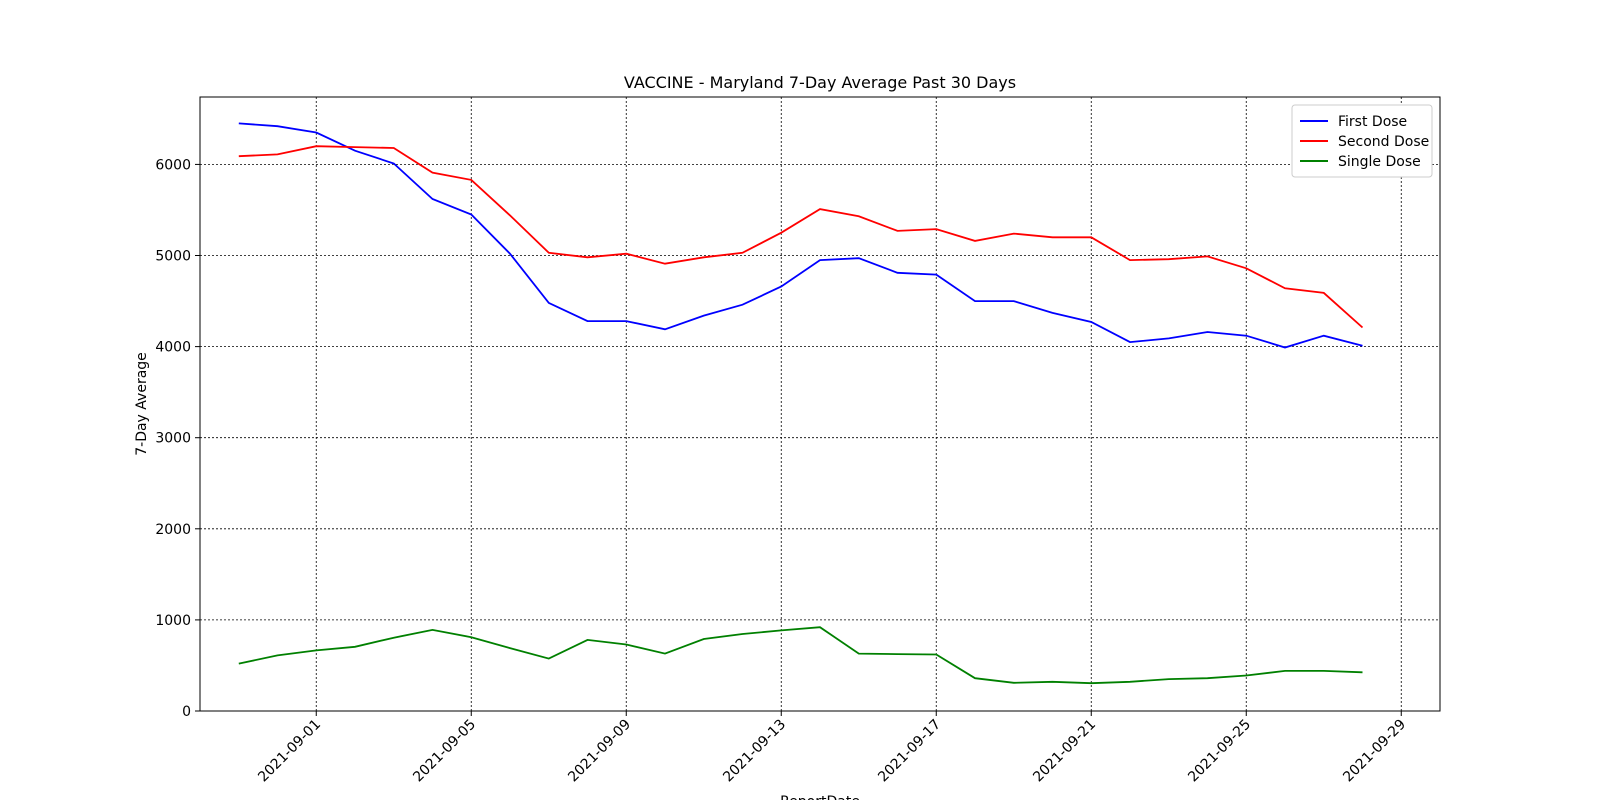 Image resolution: width=1600 pixels, height=800 pixels. Describe the element at coordinates (1372, 122) in the screenshot. I see `legend-label: First Dose` at that location.